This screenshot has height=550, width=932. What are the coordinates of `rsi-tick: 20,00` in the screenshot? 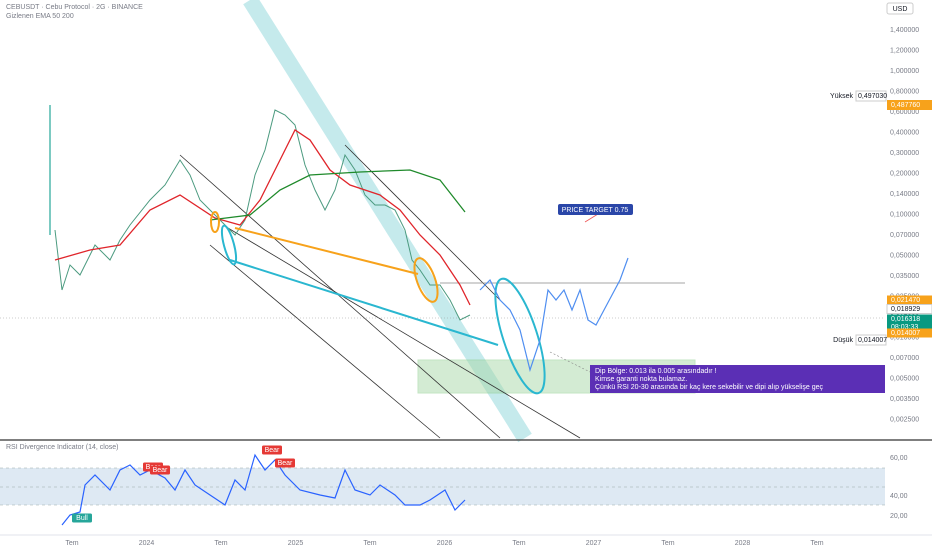 It's located at (899, 516).